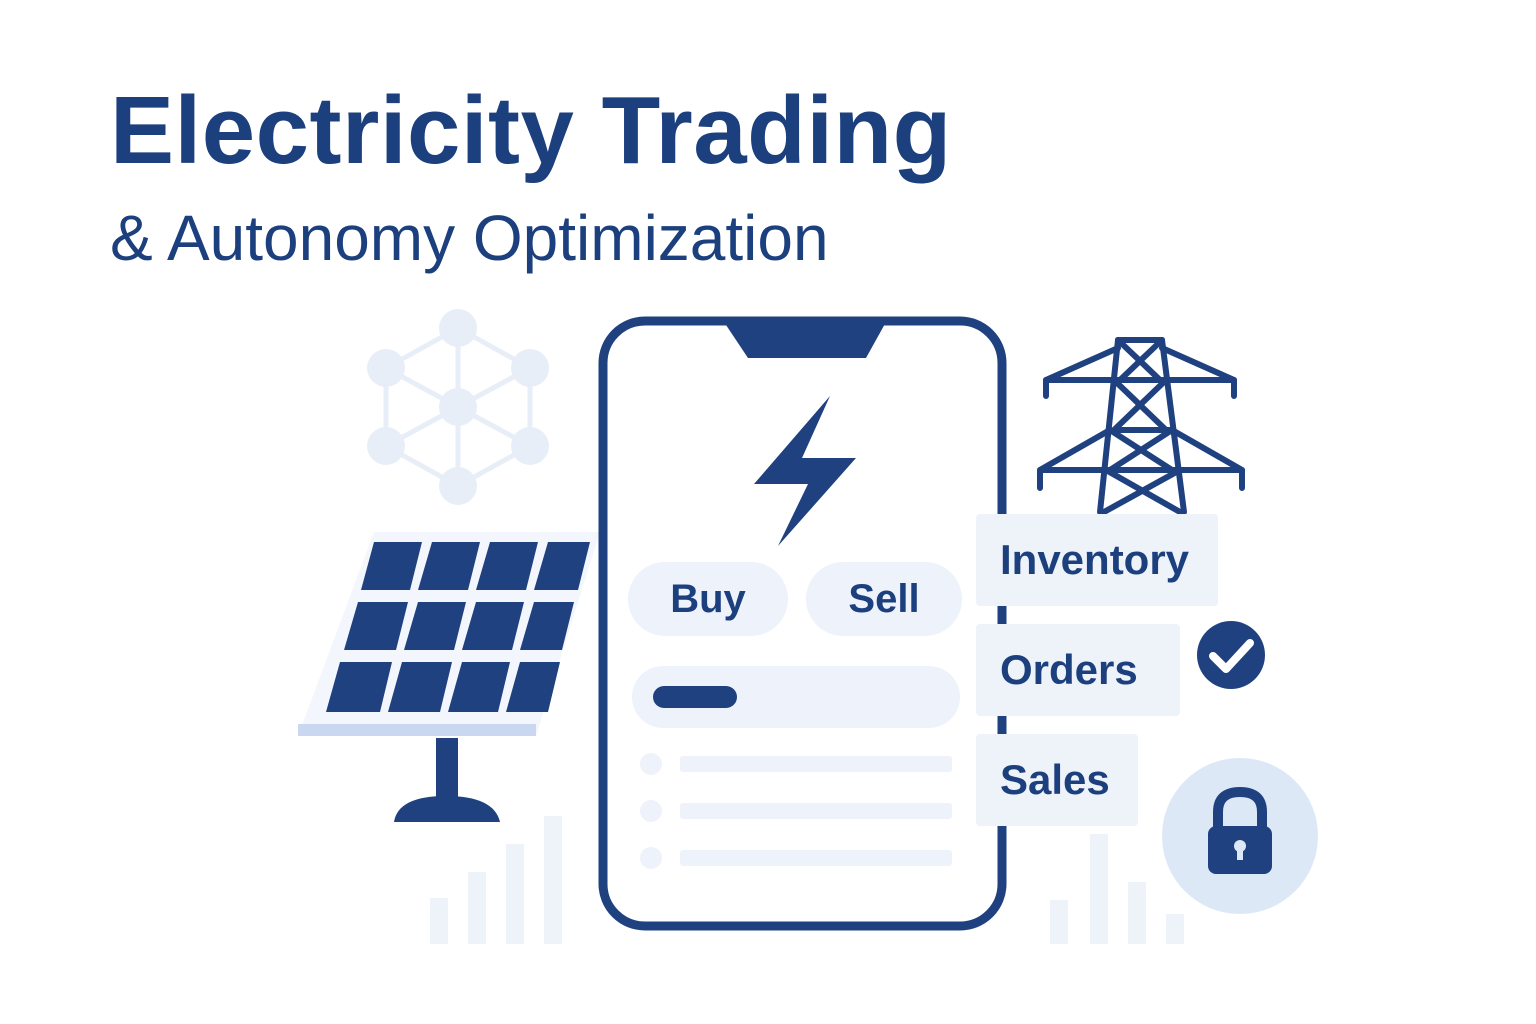 The height and width of the screenshot is (1024, 1536). I want to click on lightning-bolt-icon, so click(805, 471).